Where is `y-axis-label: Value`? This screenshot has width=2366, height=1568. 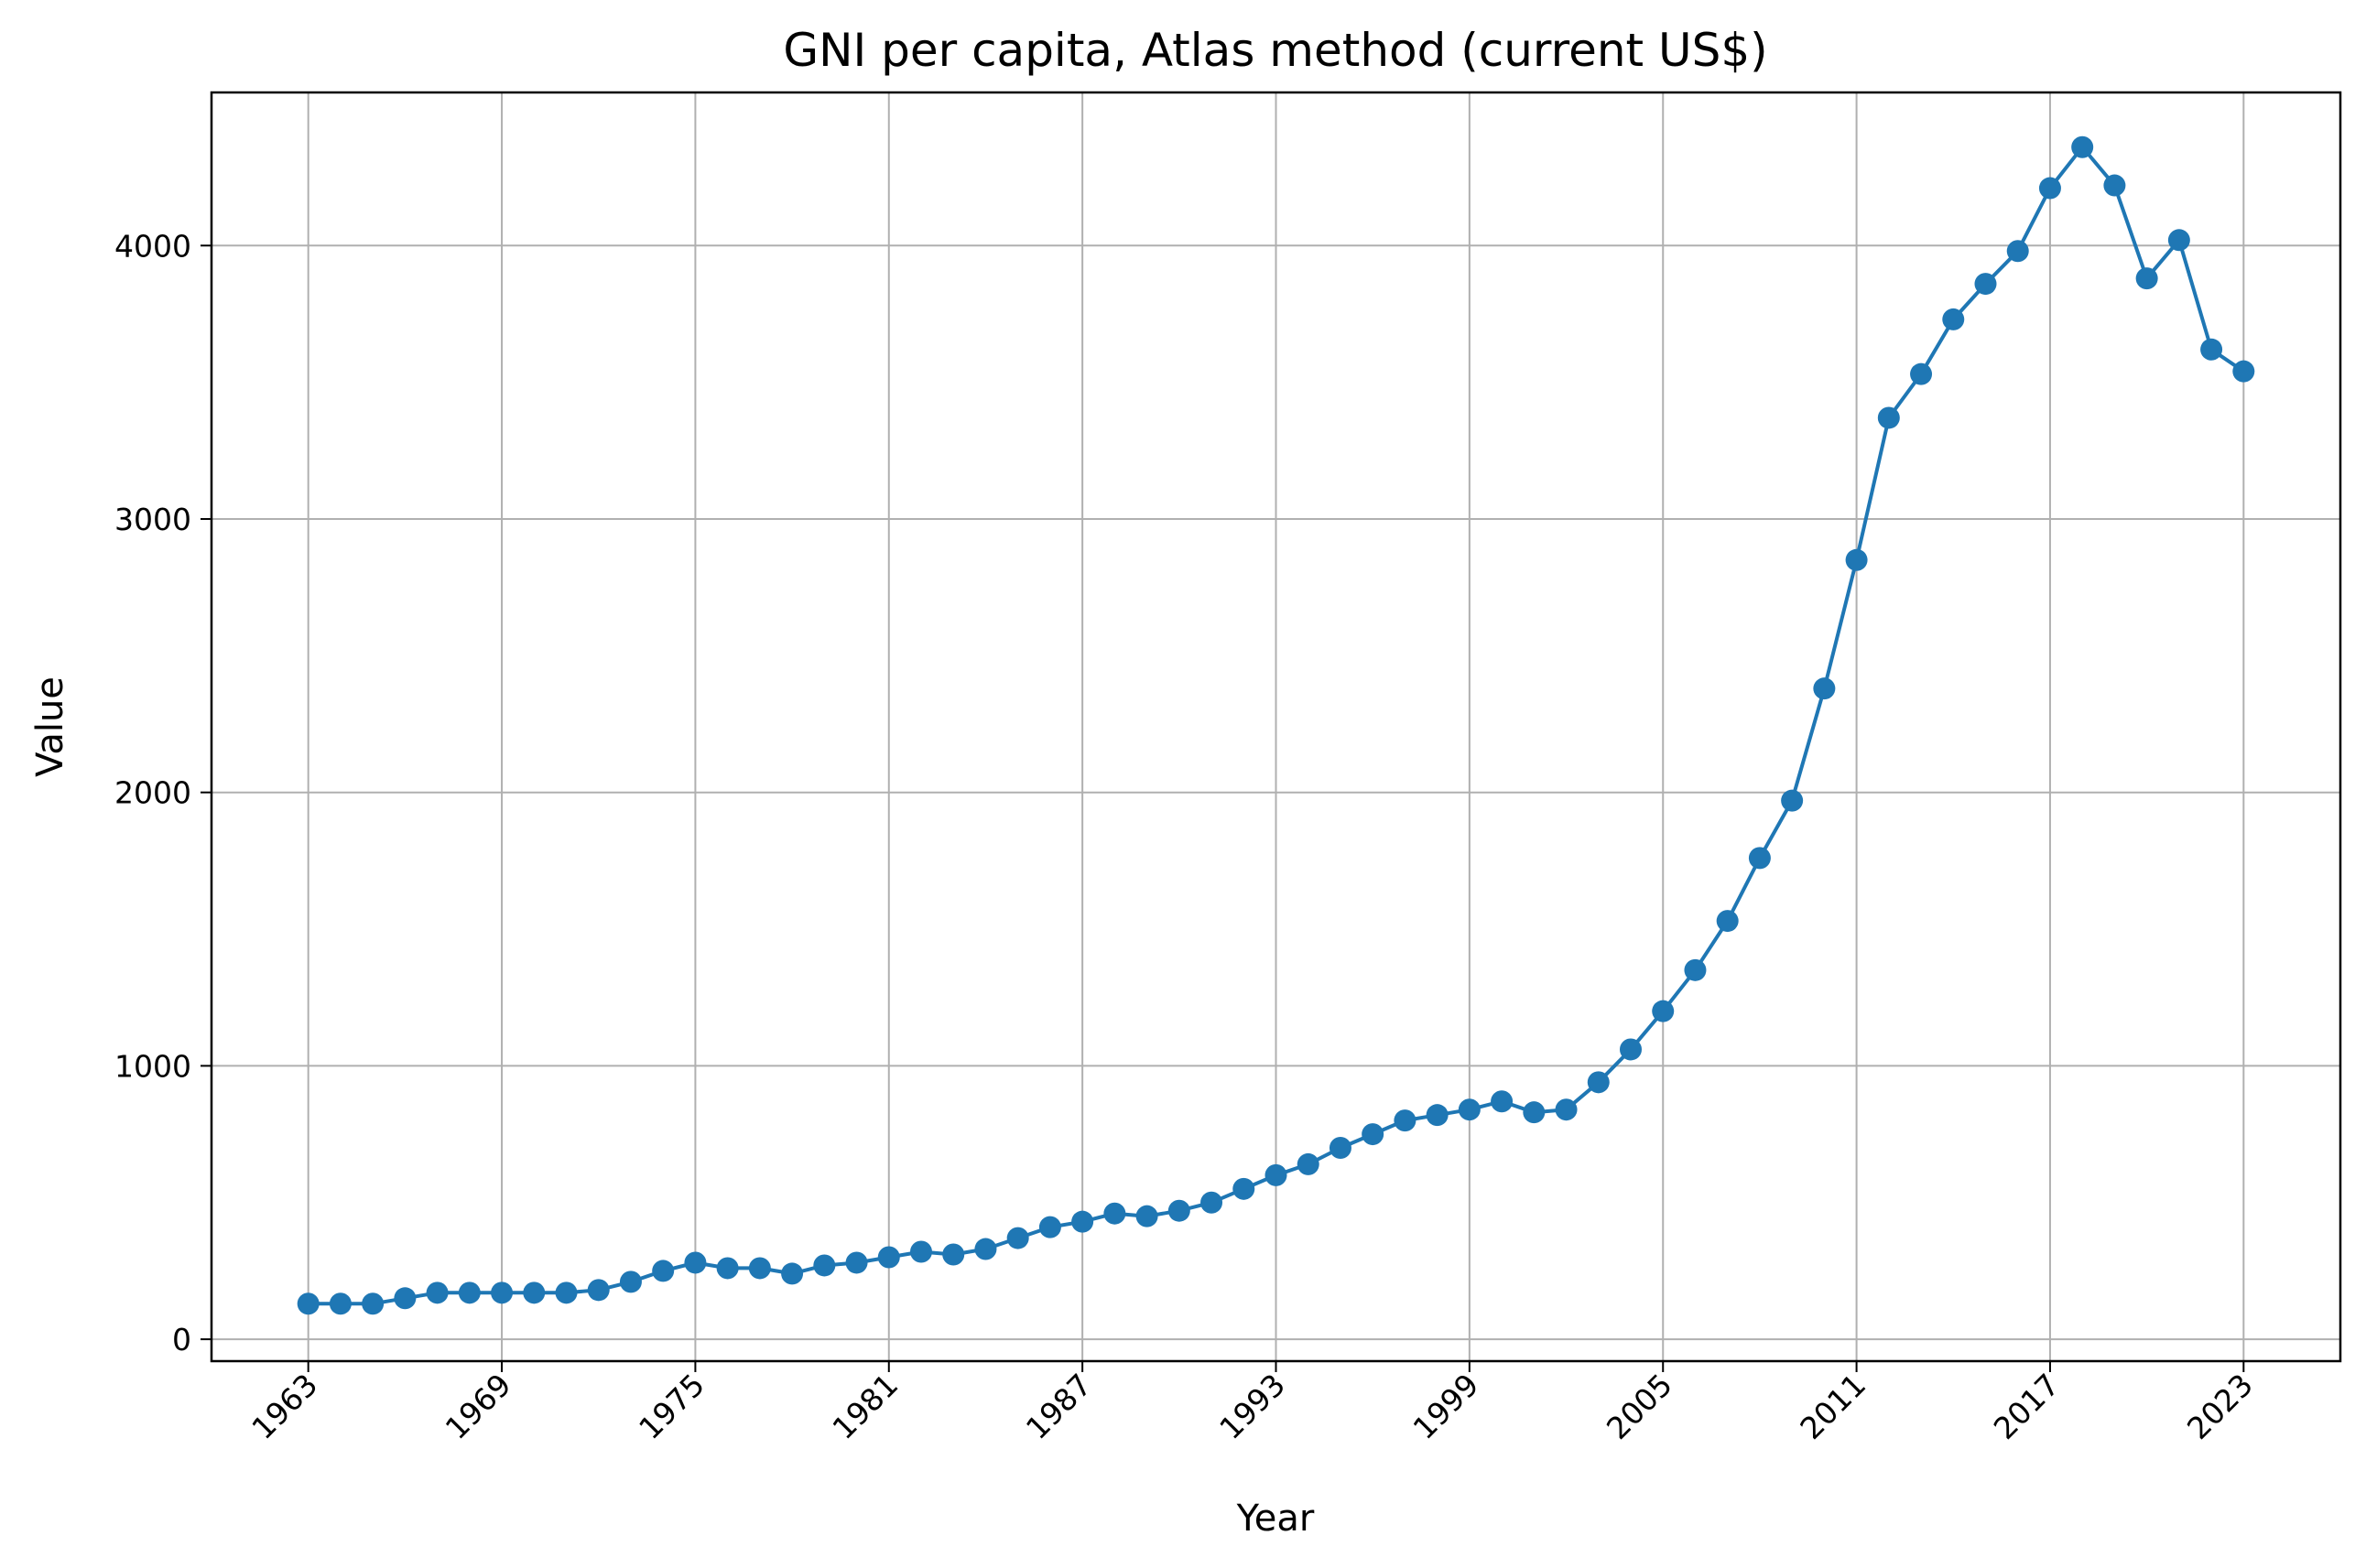
y-axis-label: Value is located at coordinates (50, 726).